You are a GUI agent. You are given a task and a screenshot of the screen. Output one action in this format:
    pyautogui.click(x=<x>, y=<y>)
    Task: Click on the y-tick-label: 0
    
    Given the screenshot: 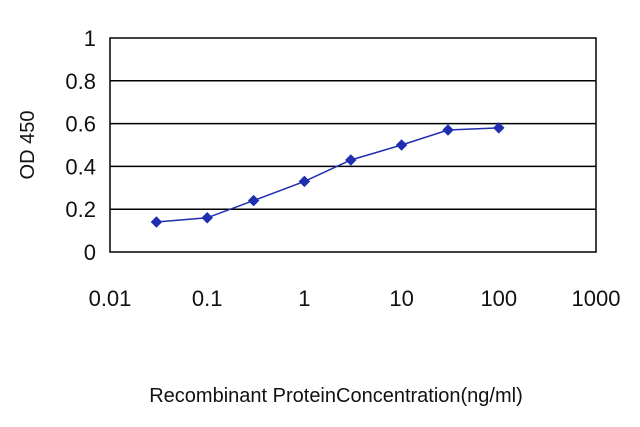 What is the action you would take?
    pyautogui.click(x=90, y=252)
    